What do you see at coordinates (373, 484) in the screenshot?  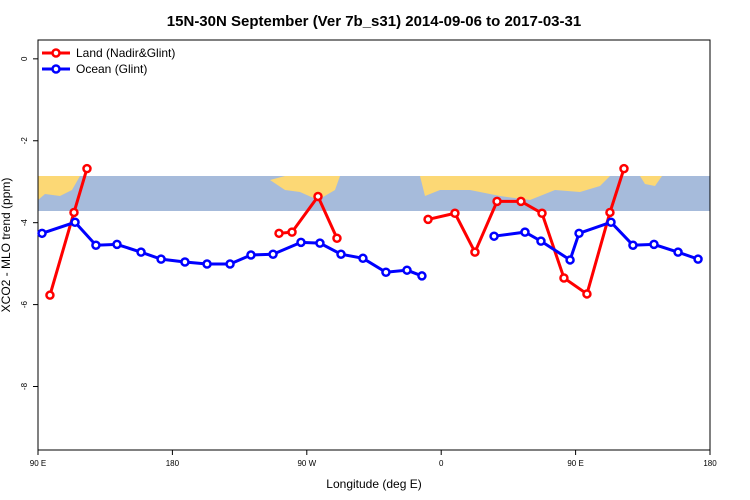 I see `x-axis-label: Longitude (deg E)` at bounding box center [373, 484].